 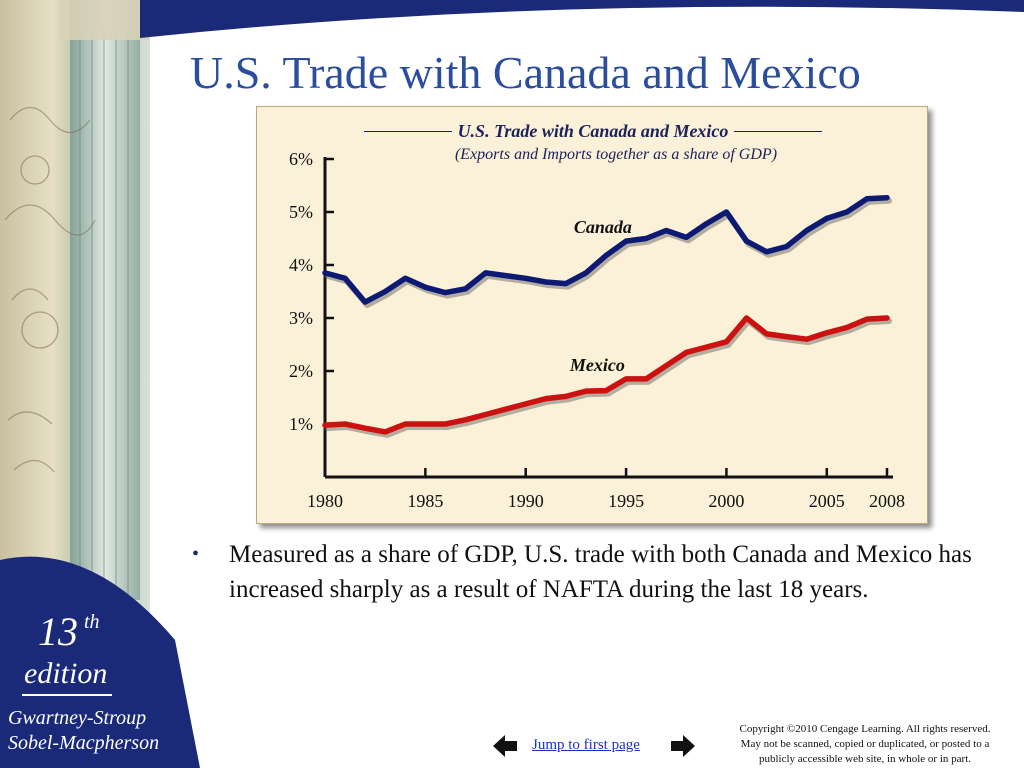 I want to click on x-tick-label: 1980, so click(x=325, y=501).